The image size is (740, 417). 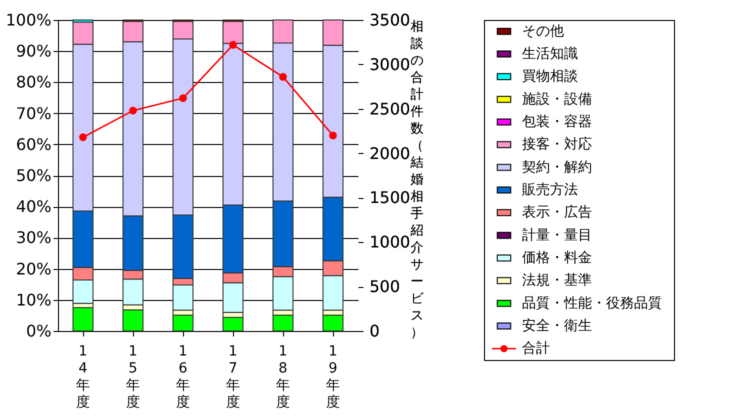 What do you see at coordinates (557, 235) in the screenshot?
I see `legend-label: 計量・量目` at bounding box center [557, 235].